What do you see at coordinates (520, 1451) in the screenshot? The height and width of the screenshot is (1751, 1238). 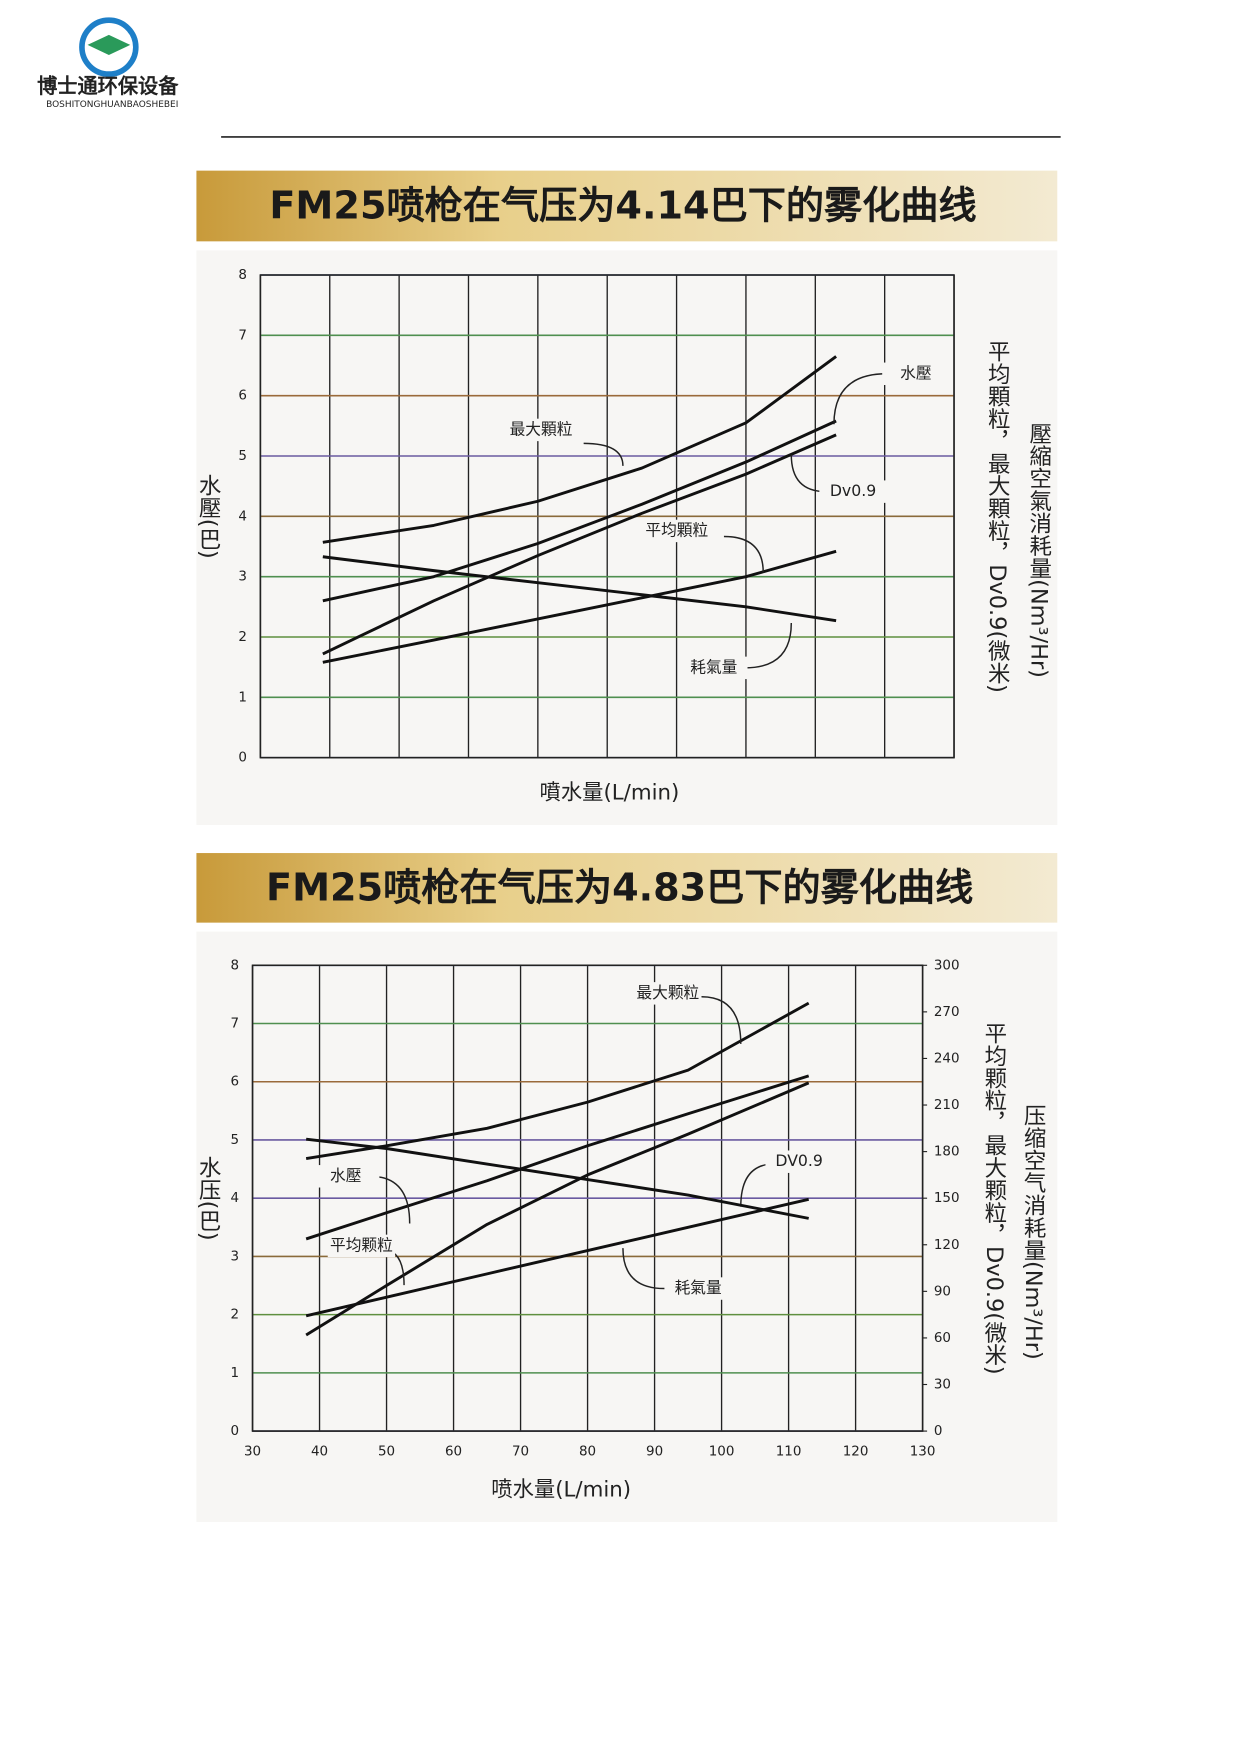 I see `x-tick-label: 70` at bounding box center [520, 1451].